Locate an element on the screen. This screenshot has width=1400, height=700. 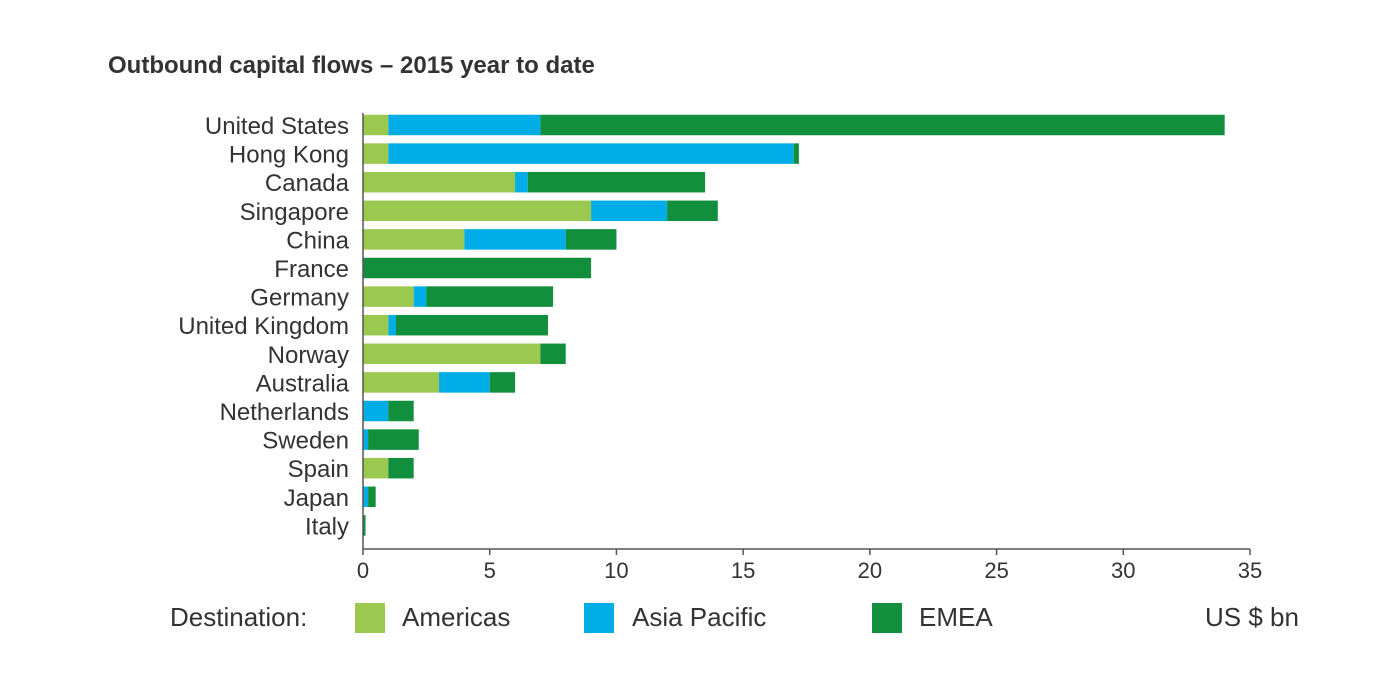
bar-canada-emea is located at coordinates (616, 182).